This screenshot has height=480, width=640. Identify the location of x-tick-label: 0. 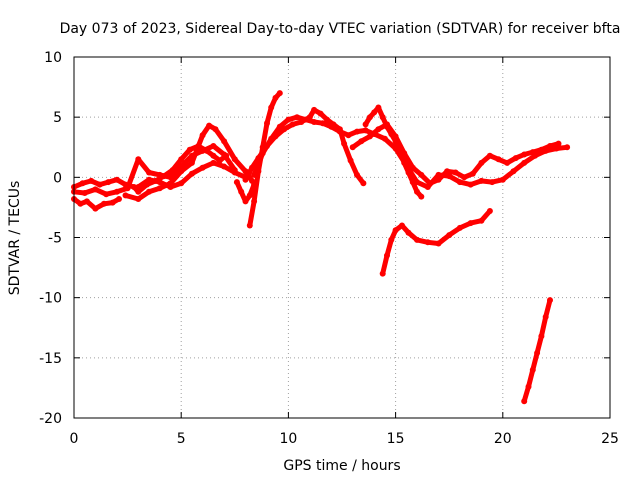
(74, 439).